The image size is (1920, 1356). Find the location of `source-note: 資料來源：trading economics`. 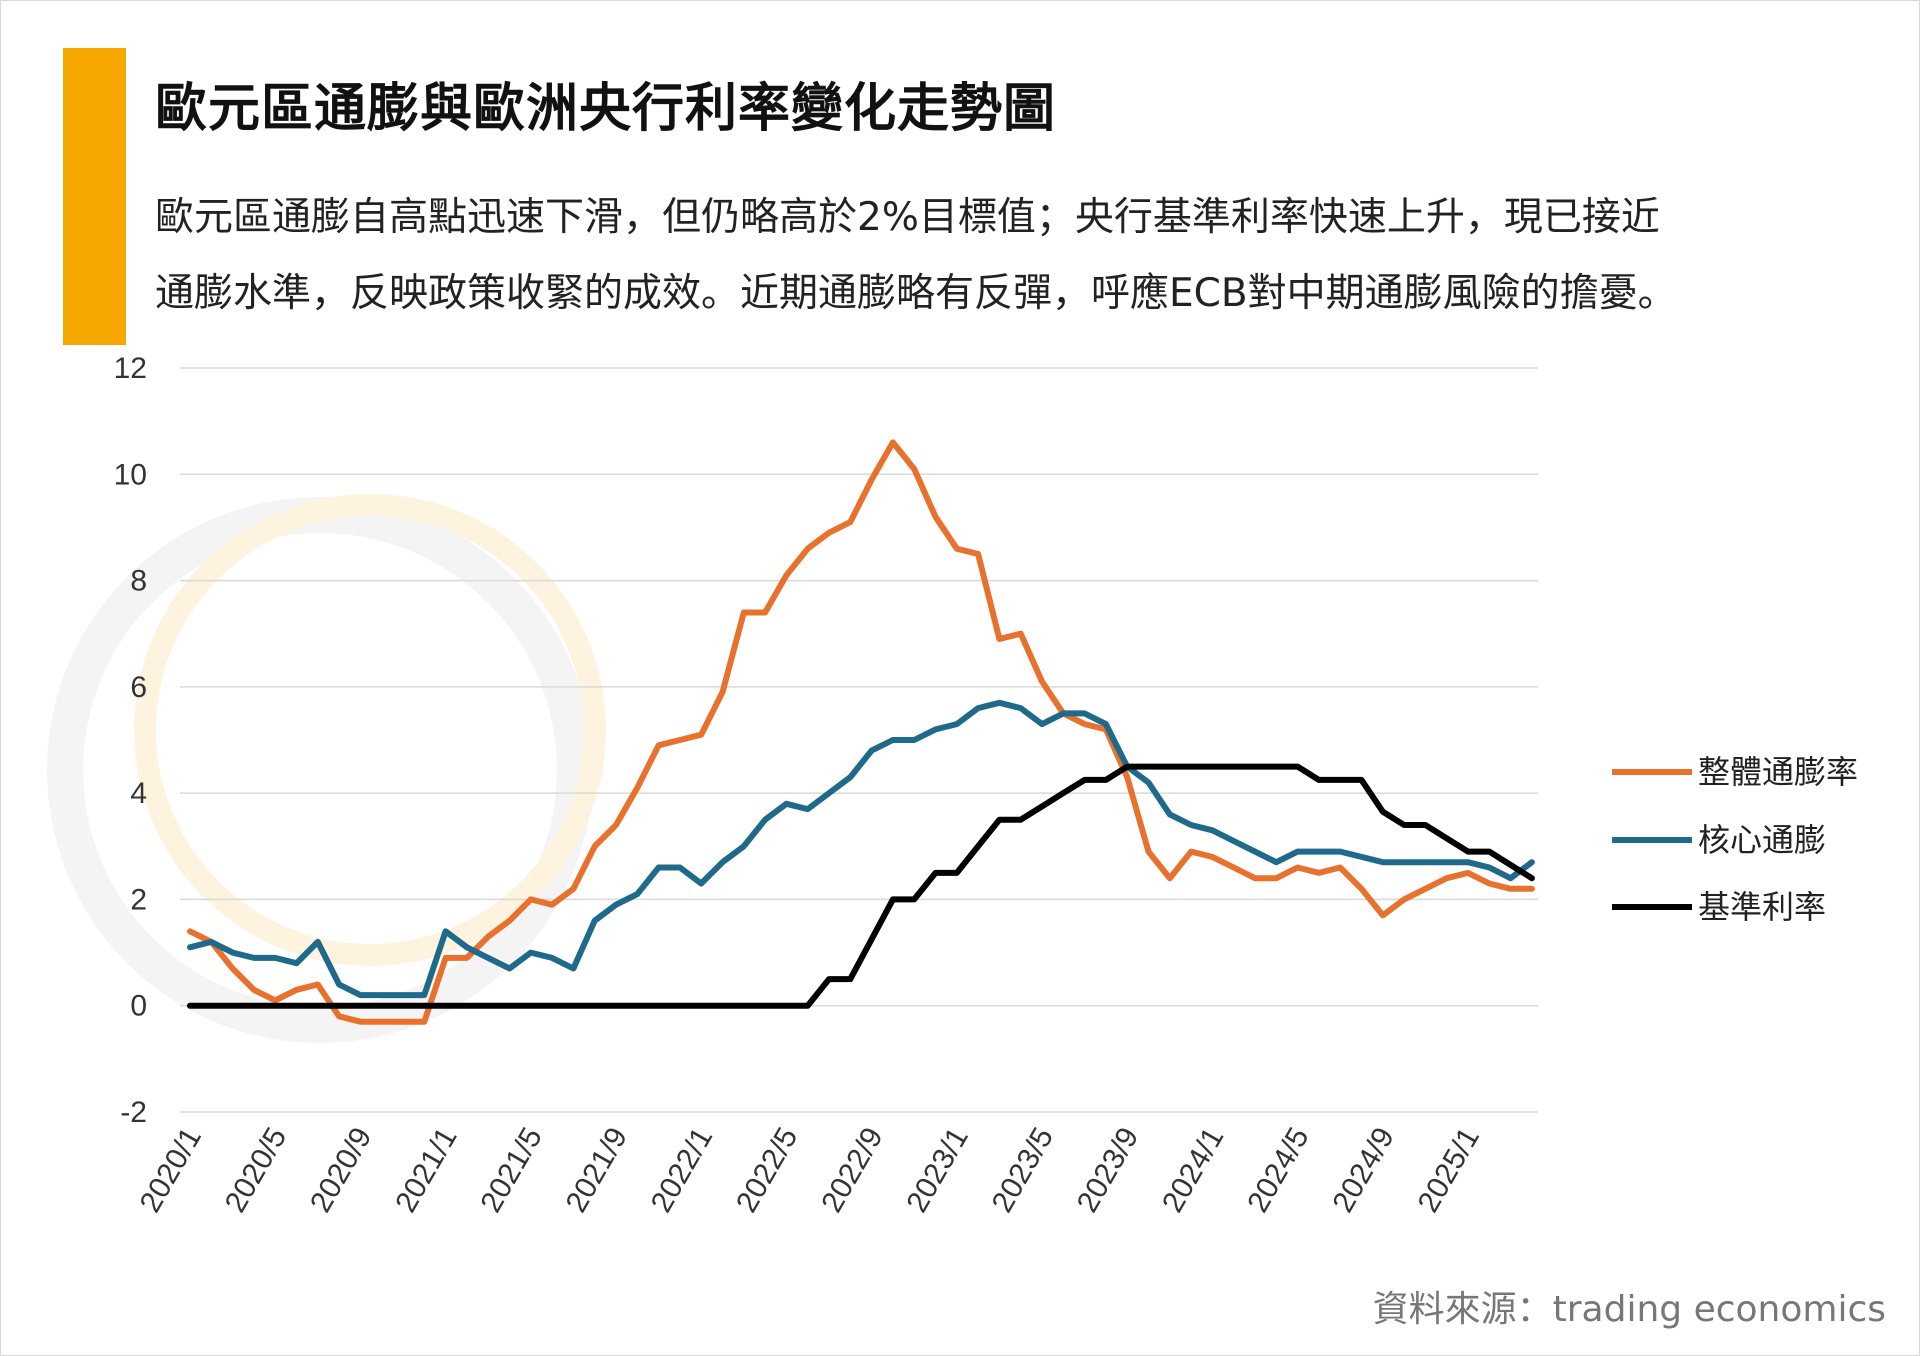

source-note: 資料來源：trading economics is located at coordinates (1629, 1309).